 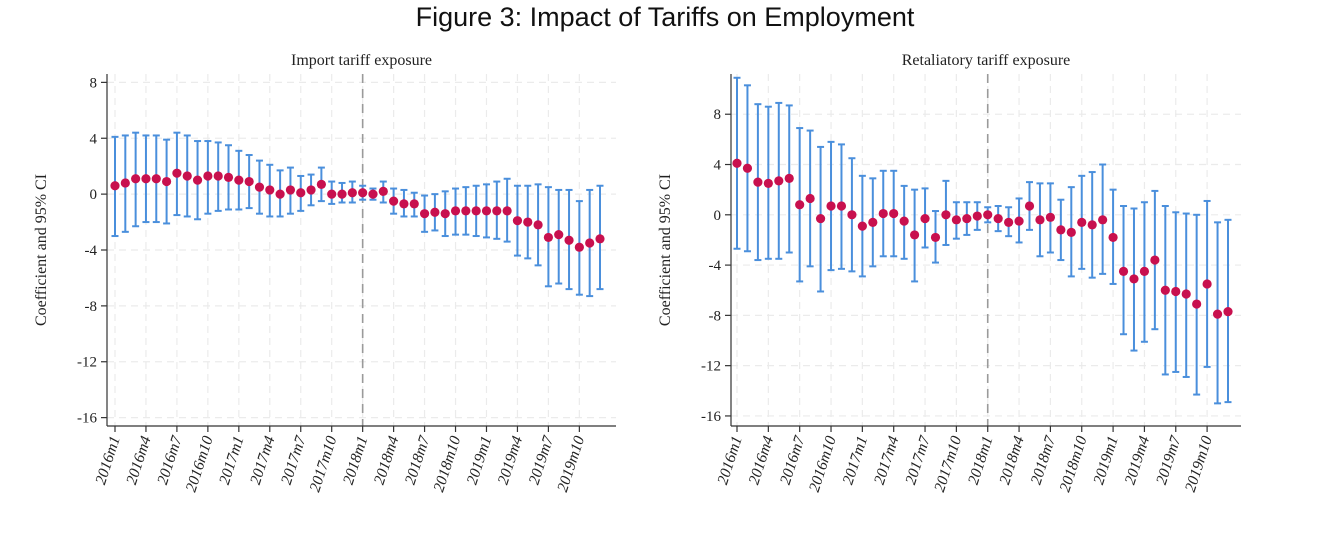 What do you see at coordinates (1044, 460) in the screenshot?
I see `x-tick-label: 2018m7` at bounding box center [1044, 460].